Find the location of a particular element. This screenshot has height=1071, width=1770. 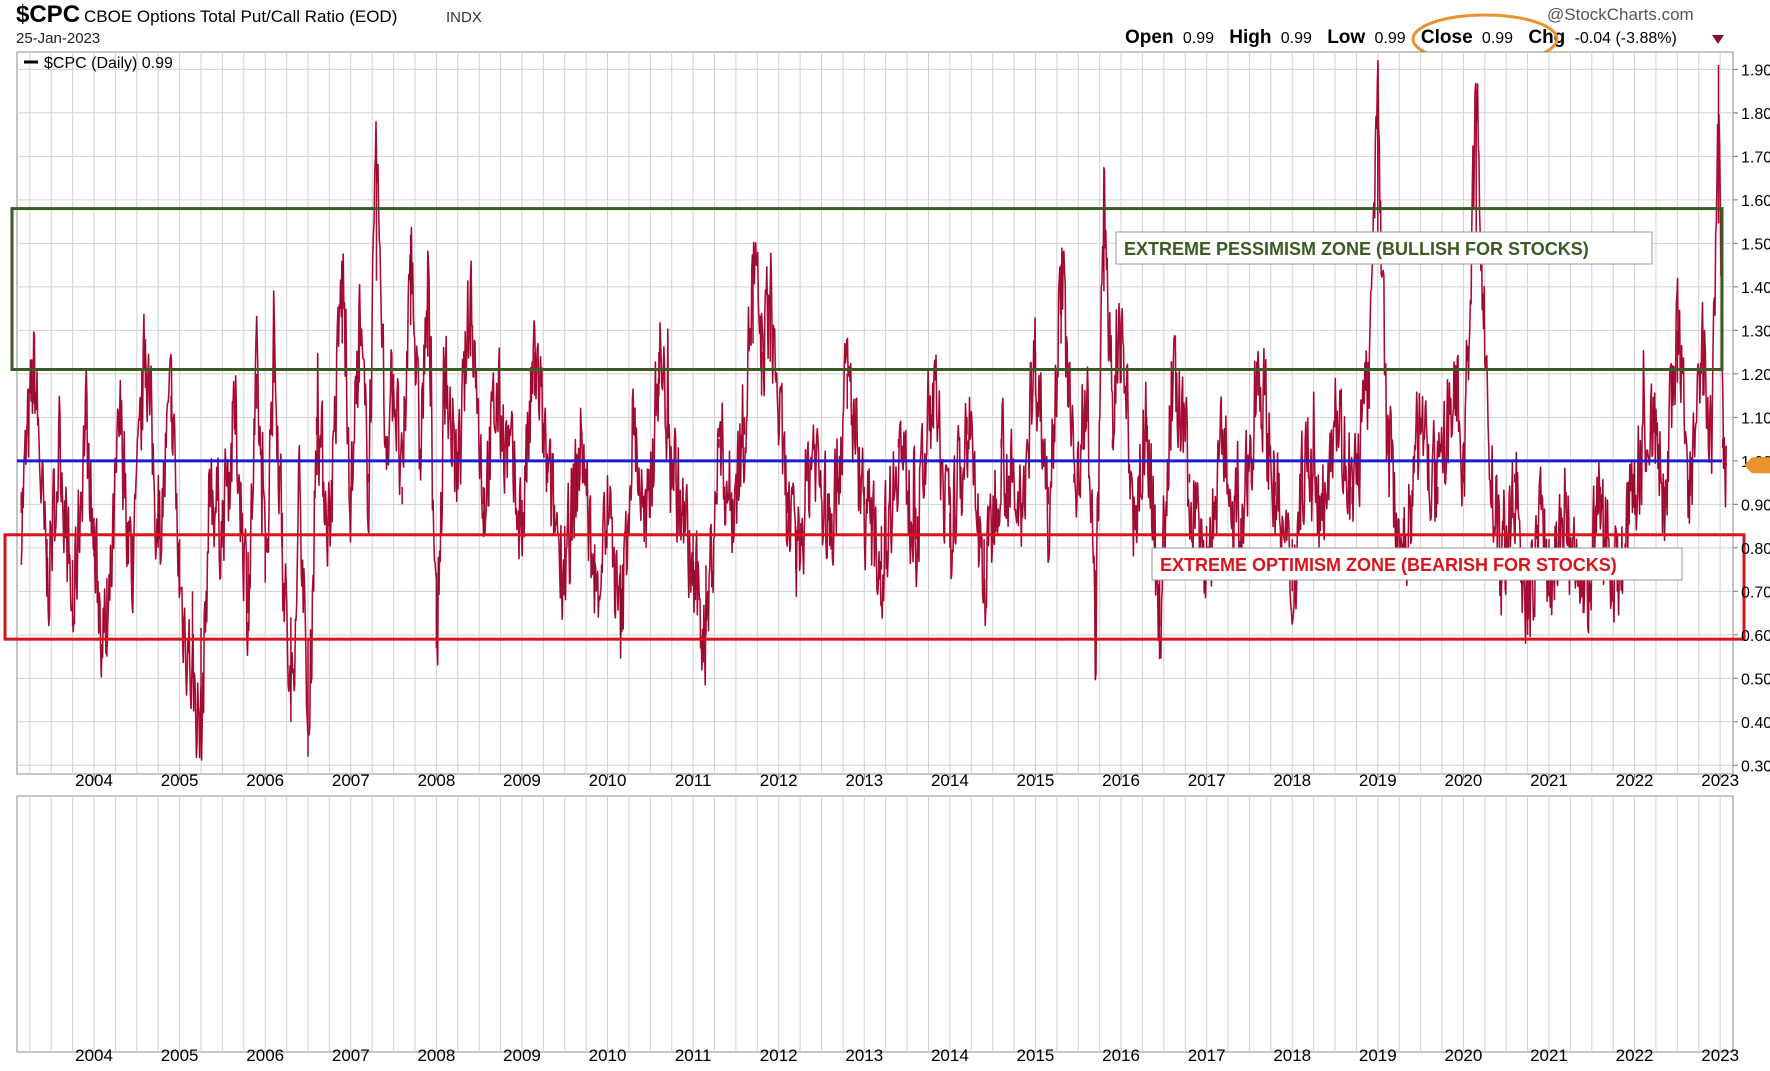

x-tick-label: 2020 is located at coordinates (1463, 780).